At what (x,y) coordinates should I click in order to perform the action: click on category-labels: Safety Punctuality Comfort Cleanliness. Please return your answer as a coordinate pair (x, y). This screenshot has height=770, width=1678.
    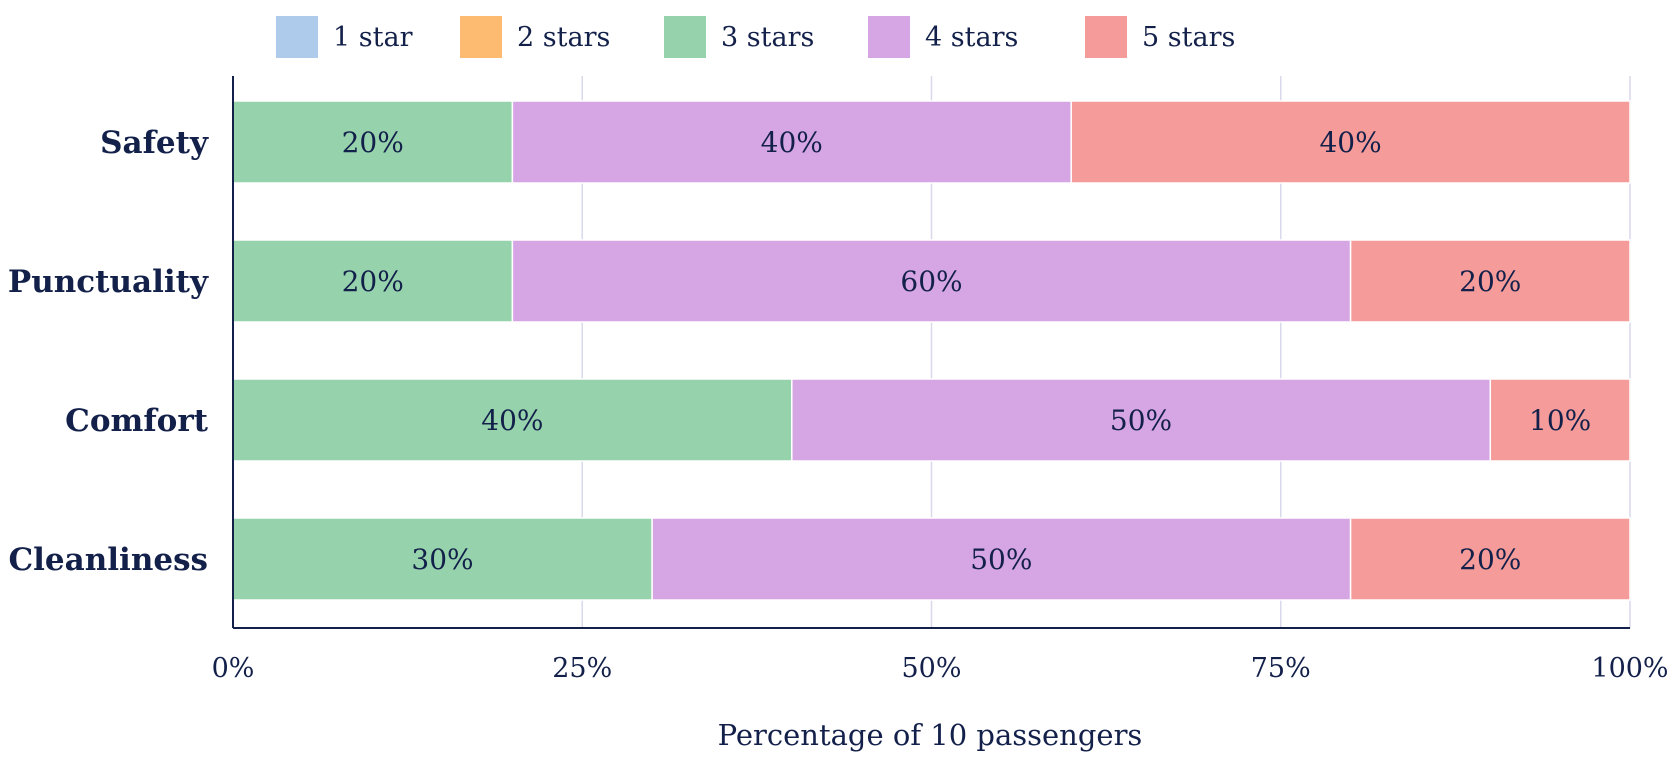
    Looking at the image, I should click on (108, 351).